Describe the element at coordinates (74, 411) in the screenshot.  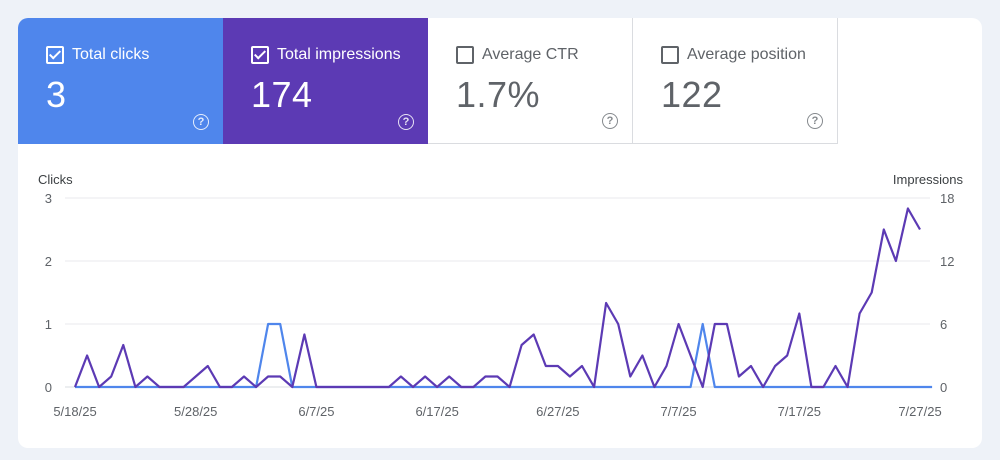
I see `x-tick-label: 5/18/25` at that location.